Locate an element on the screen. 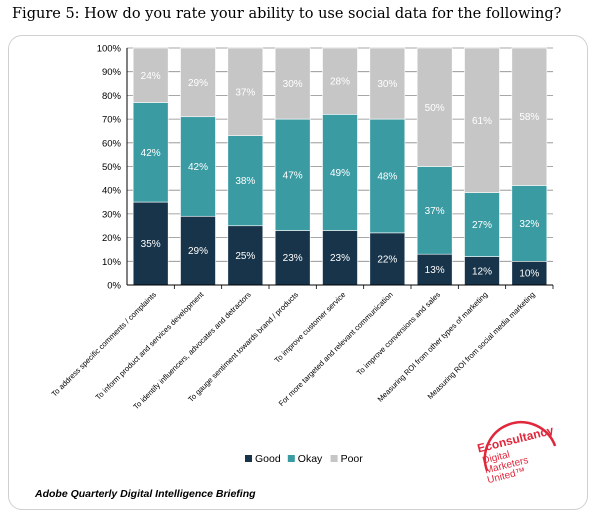 This screenshot has width=597, height=517. data-label-good: 22% is located at coordinates (387, 259).